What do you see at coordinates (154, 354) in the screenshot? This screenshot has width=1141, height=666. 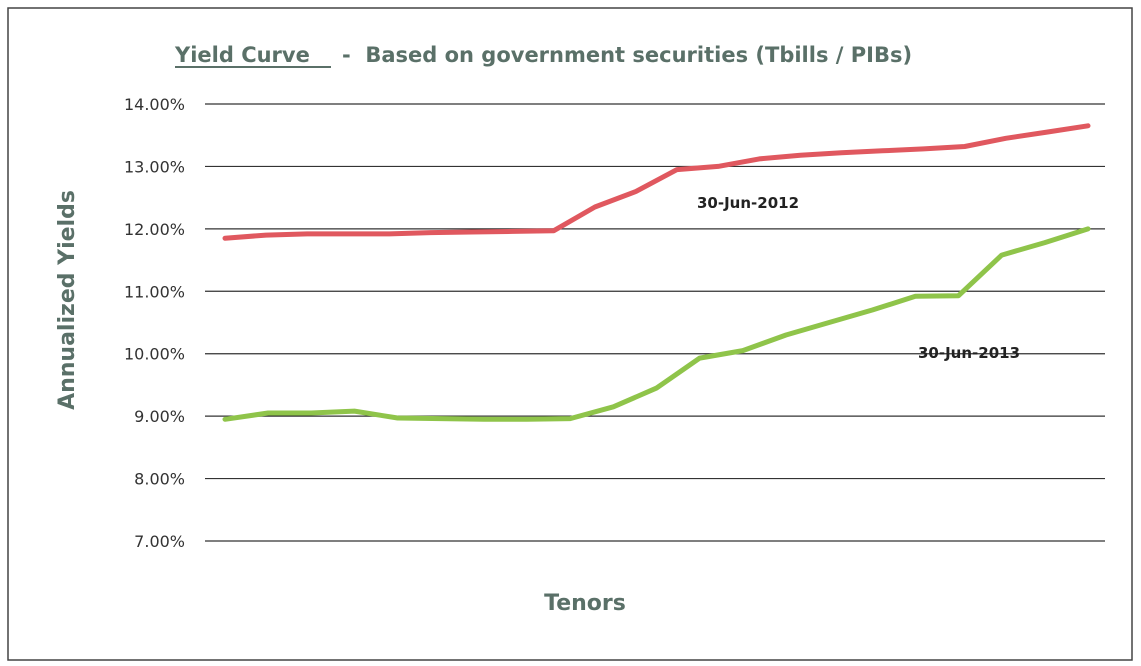 I see `y-tick-label: 10.00%` at bounding box center [154, 354].